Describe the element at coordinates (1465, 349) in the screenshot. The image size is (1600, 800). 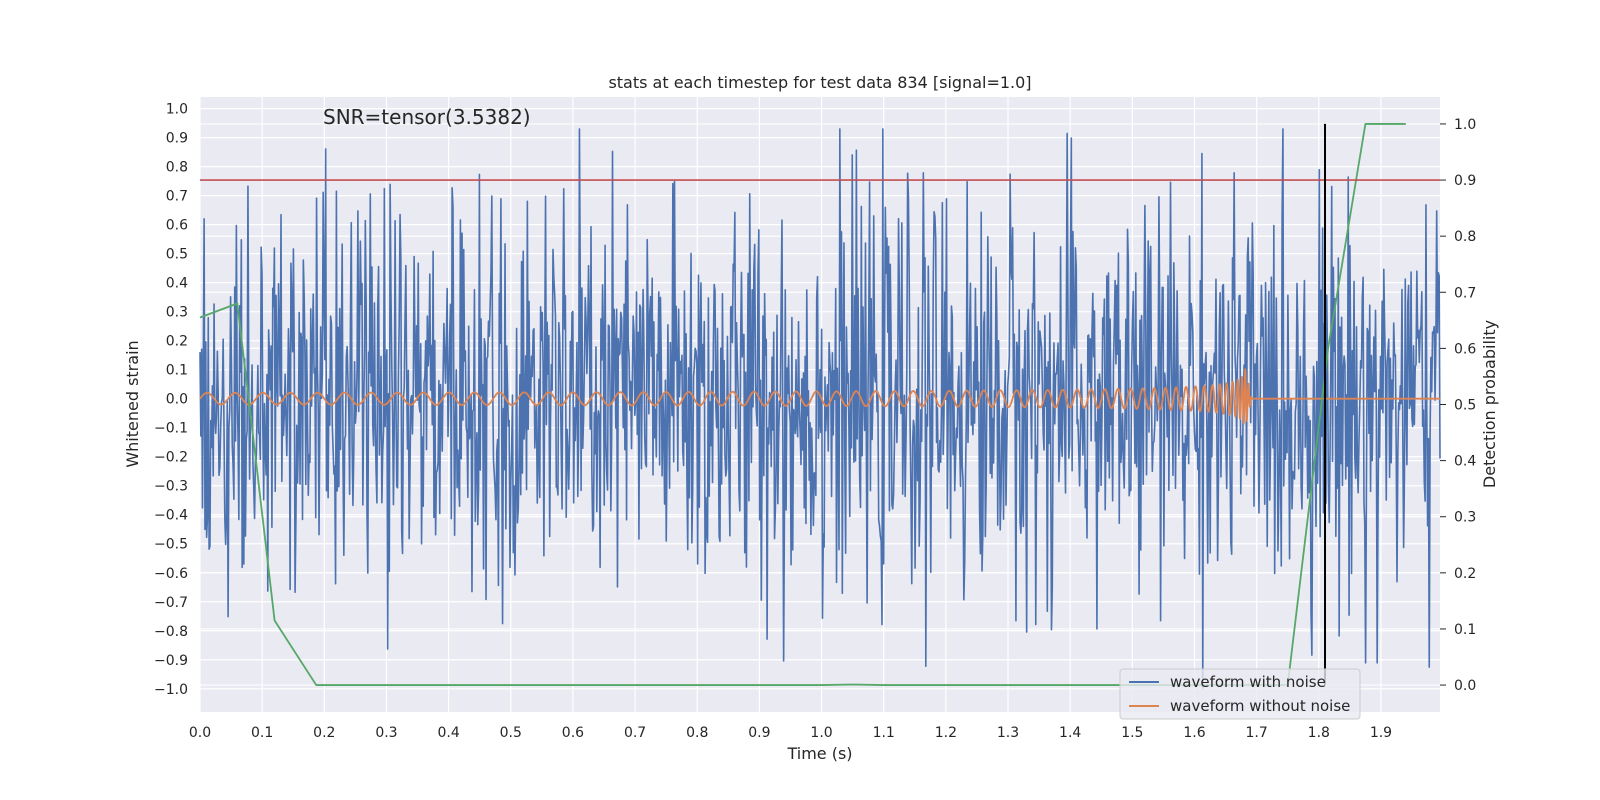
I see `y2-tick-label: 0.6` at that location.